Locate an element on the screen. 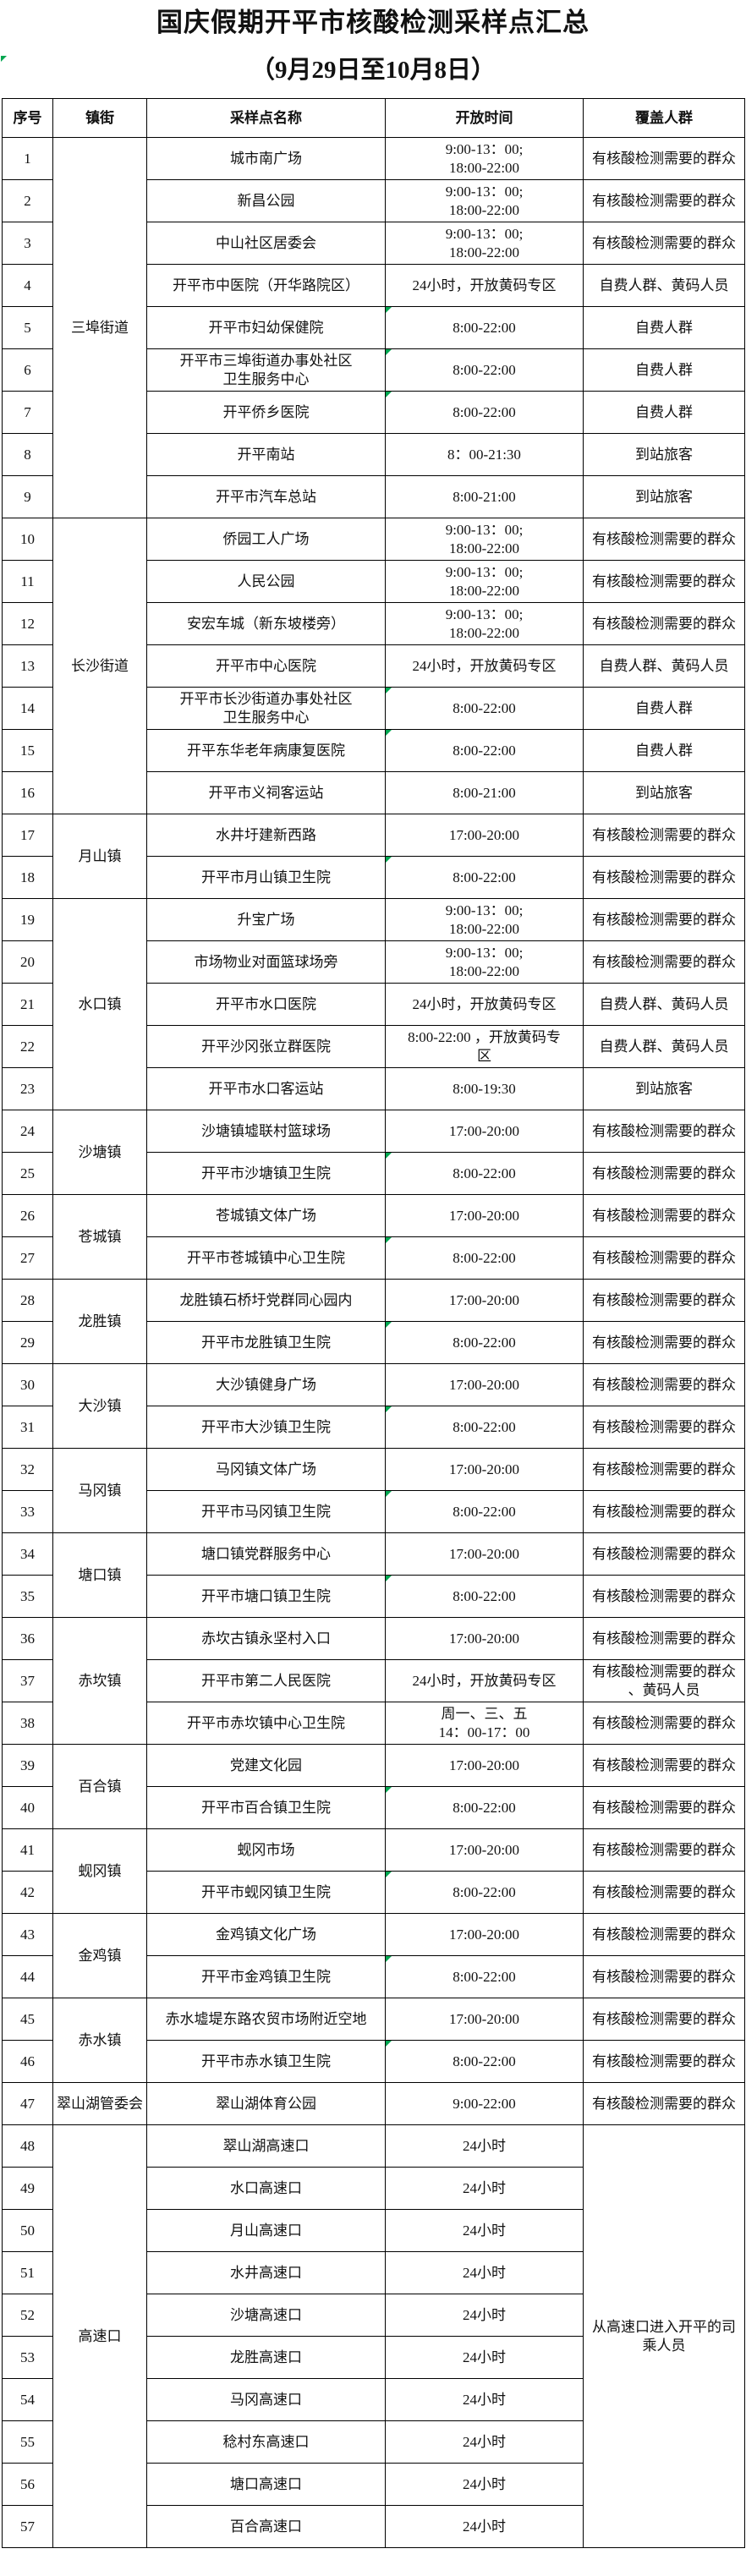  open-time-cell: 8:00-22:00 is located at coordinates (484, 750).